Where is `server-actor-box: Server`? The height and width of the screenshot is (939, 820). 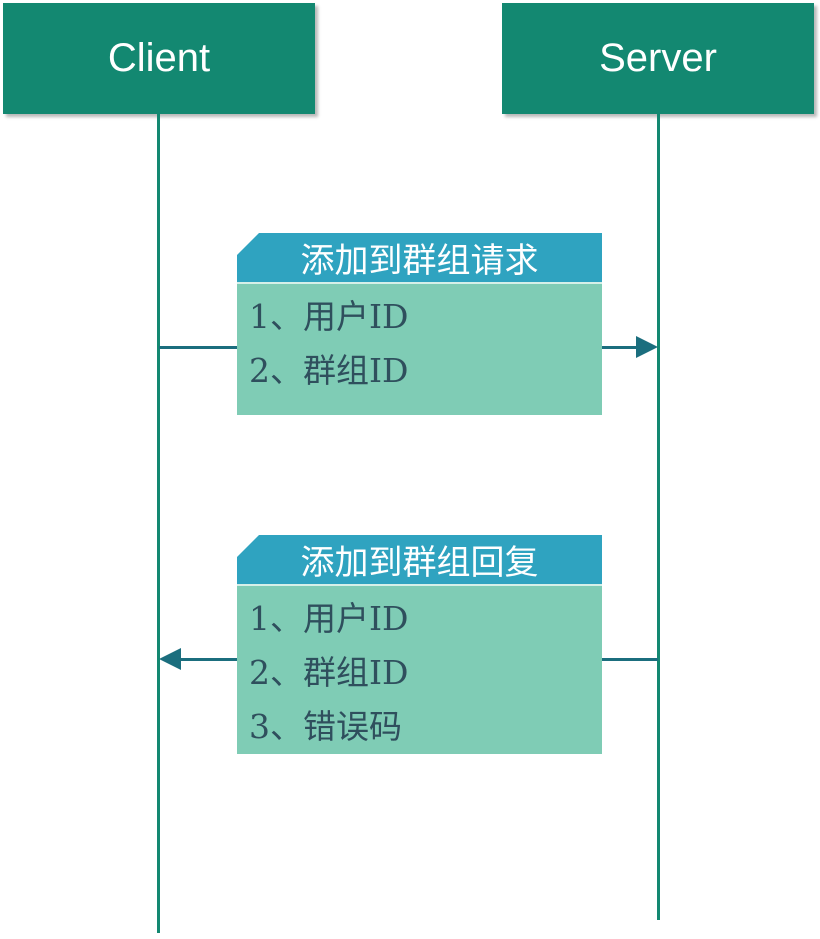
server-actor-box: Server is located at coordinates (658, 58).